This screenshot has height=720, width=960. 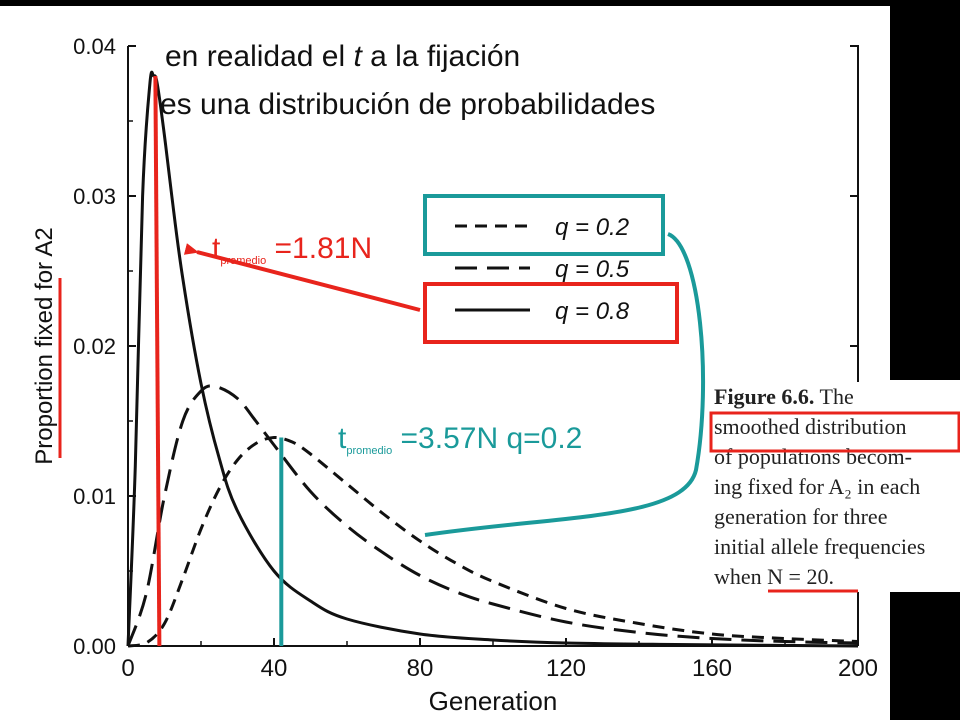 I want to click on subscript-red: promedio, so click(x=243, y=261).